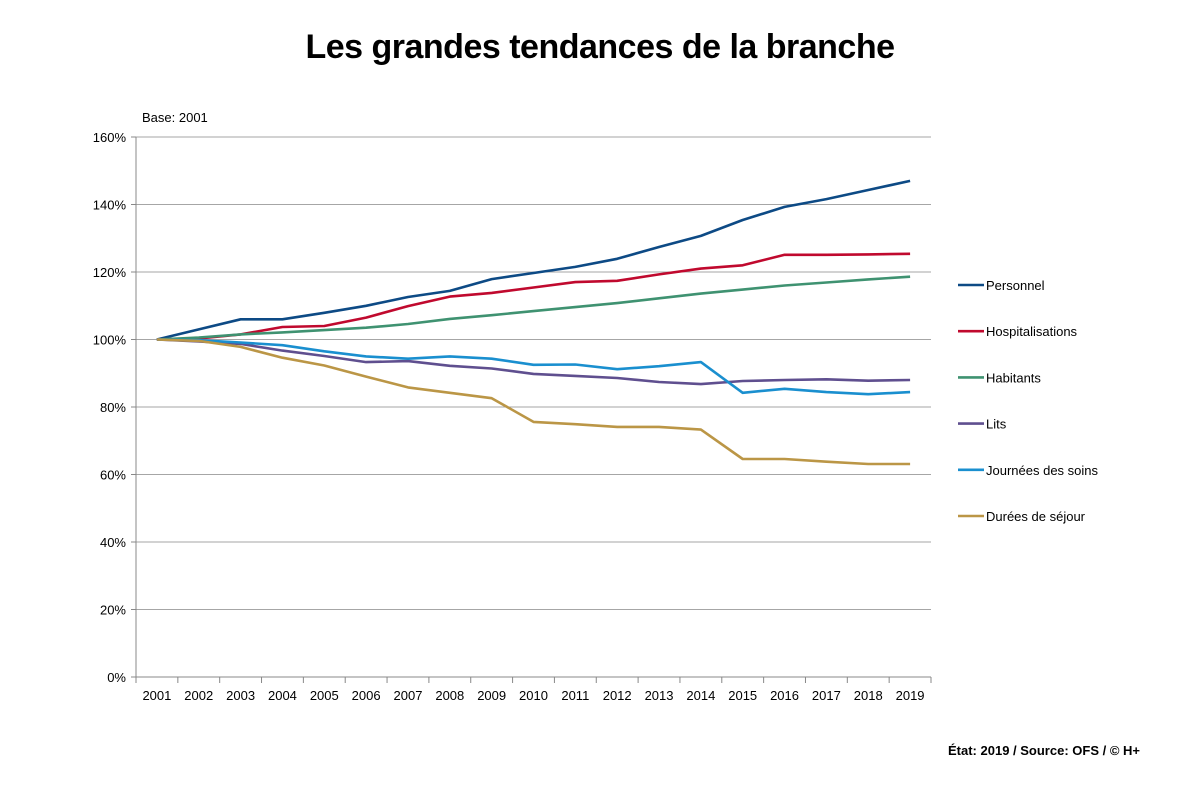 The image size is (1200, 796). I want to click on x-tick-label: 2017, so click(826, 695).